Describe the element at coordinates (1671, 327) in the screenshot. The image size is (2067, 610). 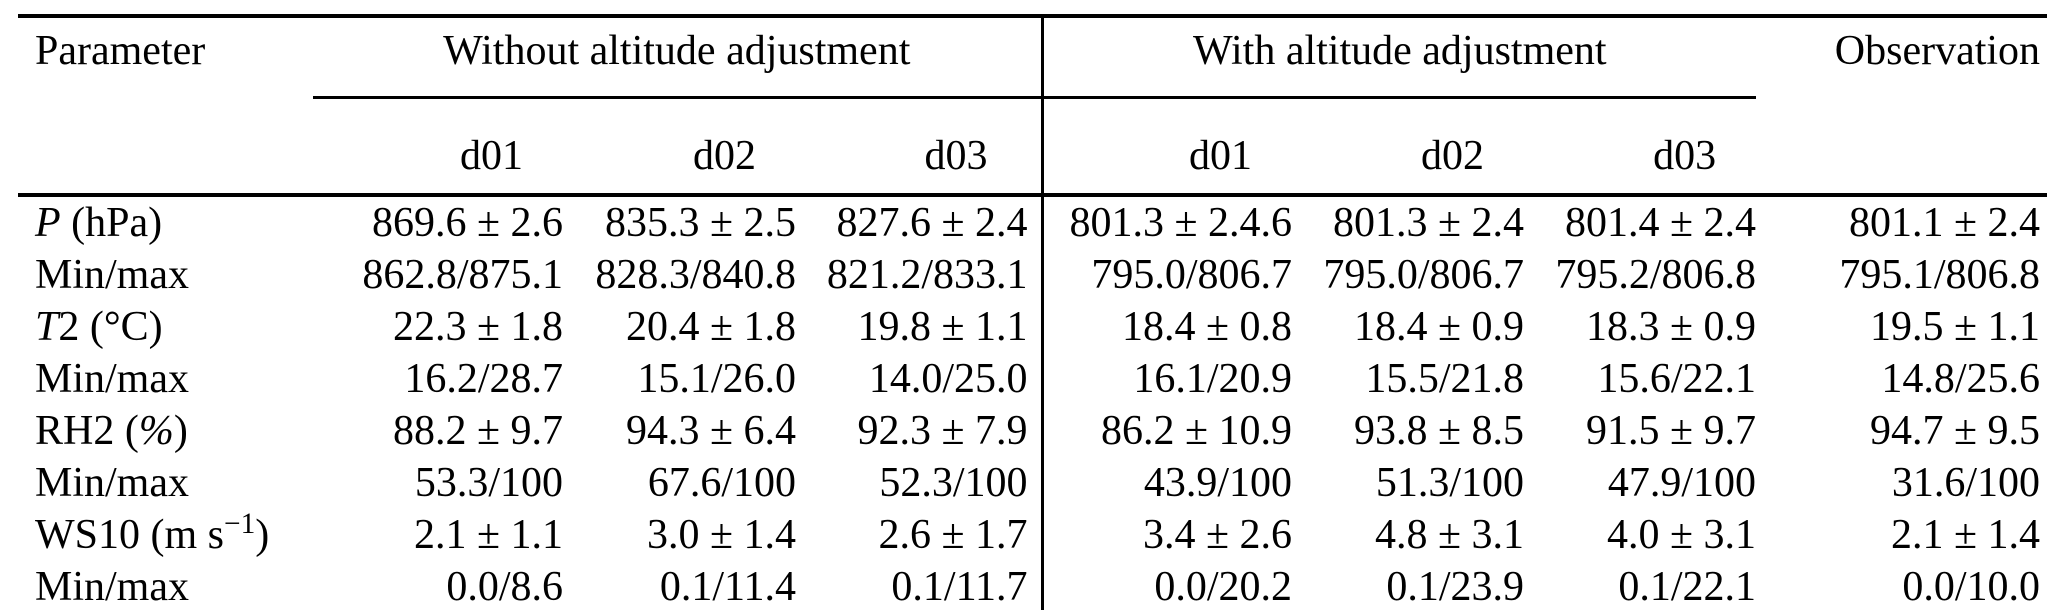
I see `value-cell: 18.3 ± 0.9` at that location.